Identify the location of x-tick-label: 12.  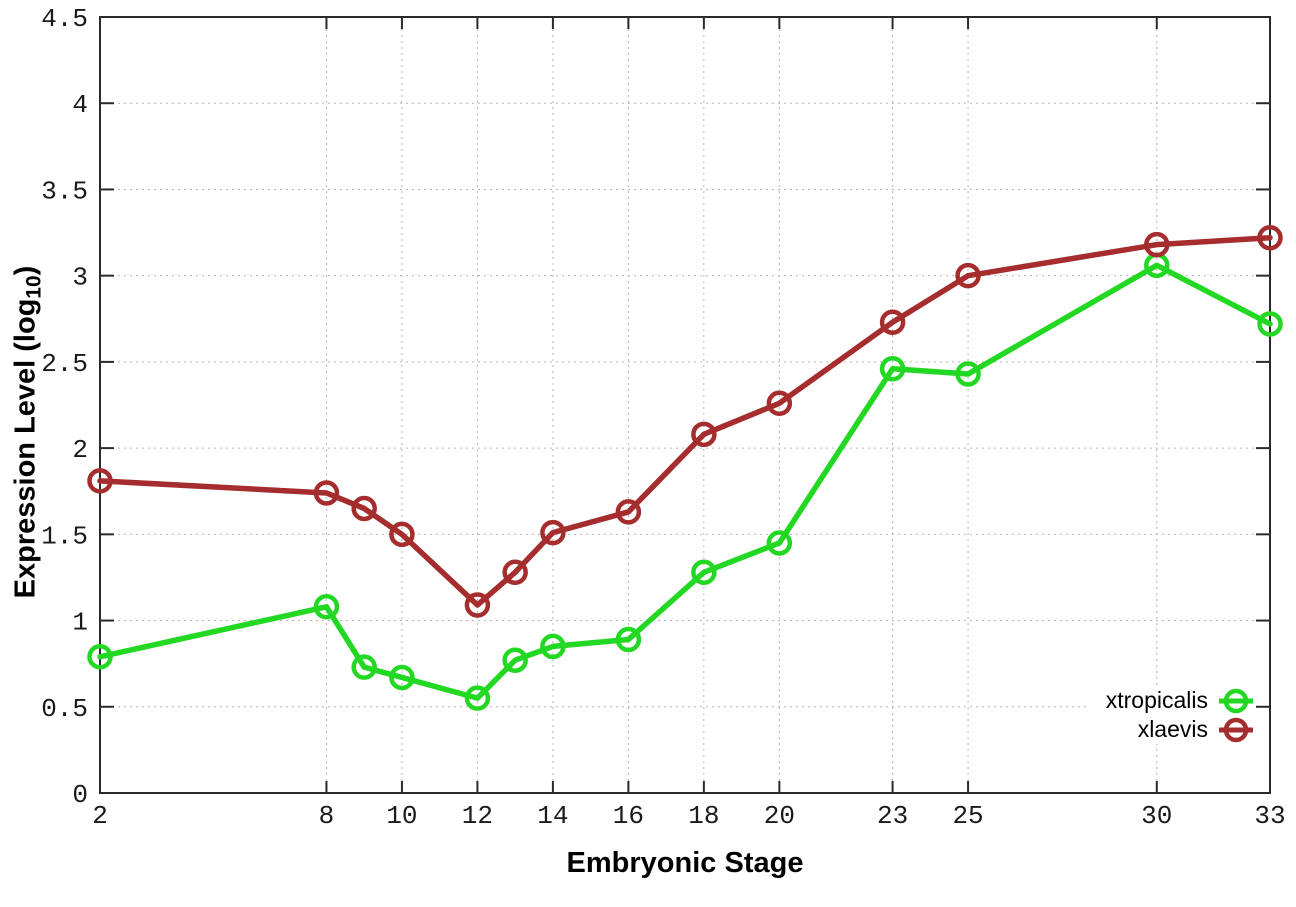
(477, 816).